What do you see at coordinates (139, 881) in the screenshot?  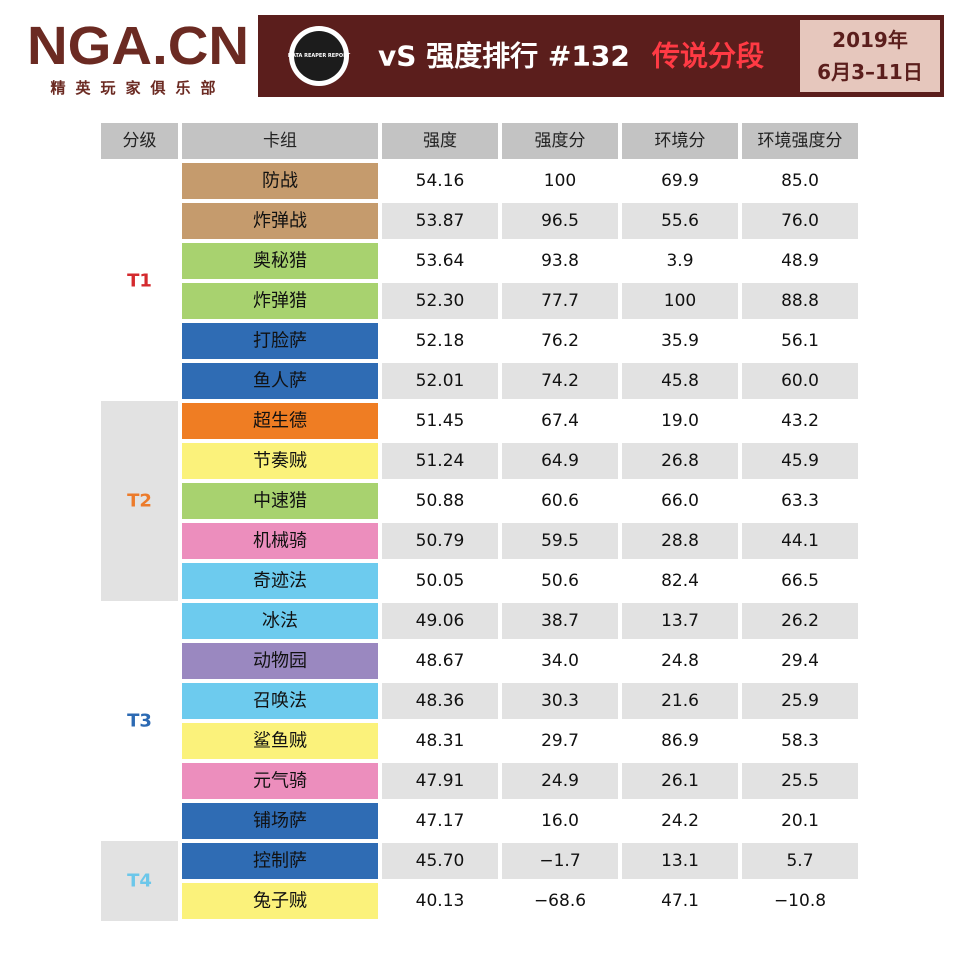 I see `tier-label: T4` at bounding box center [139, 881].